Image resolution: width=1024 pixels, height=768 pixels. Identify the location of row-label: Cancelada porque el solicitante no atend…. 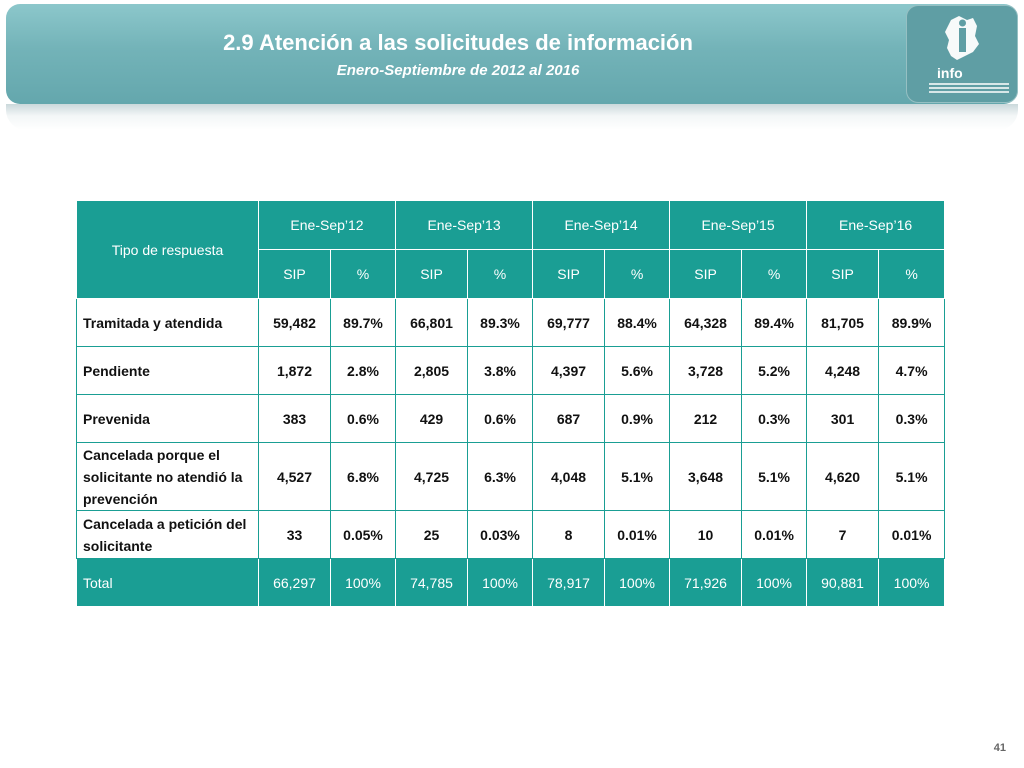
(167, 476).